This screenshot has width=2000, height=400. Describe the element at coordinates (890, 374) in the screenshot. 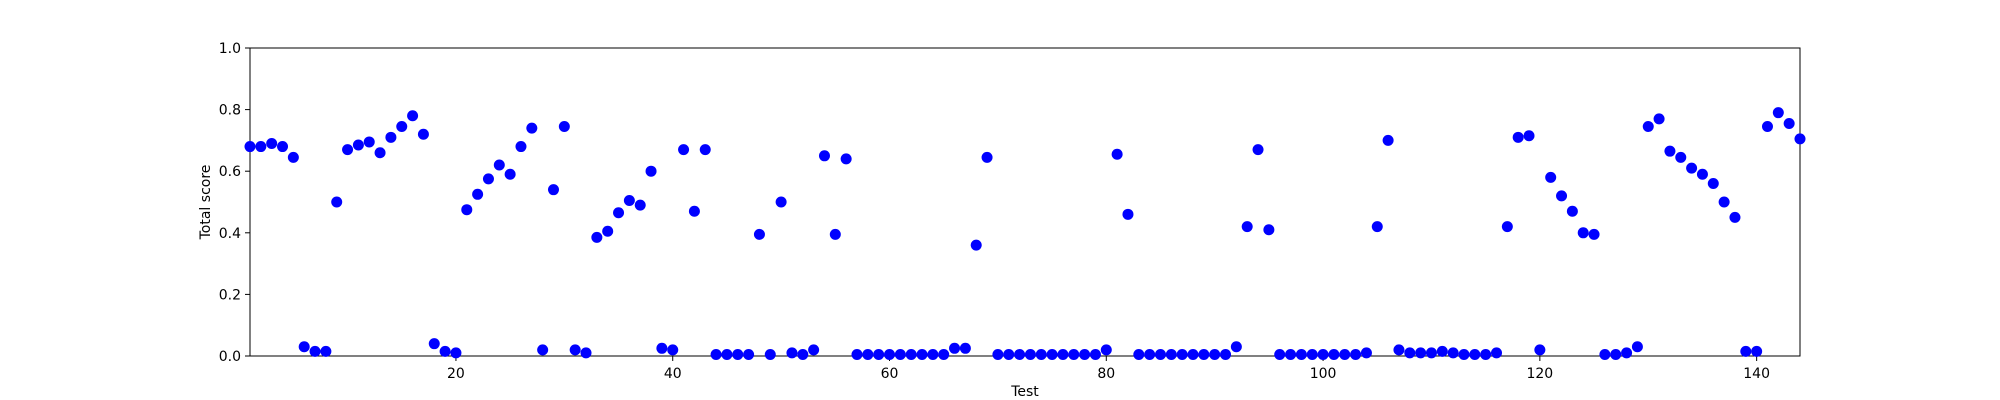

I see `x-tick-label: 60` at that location.